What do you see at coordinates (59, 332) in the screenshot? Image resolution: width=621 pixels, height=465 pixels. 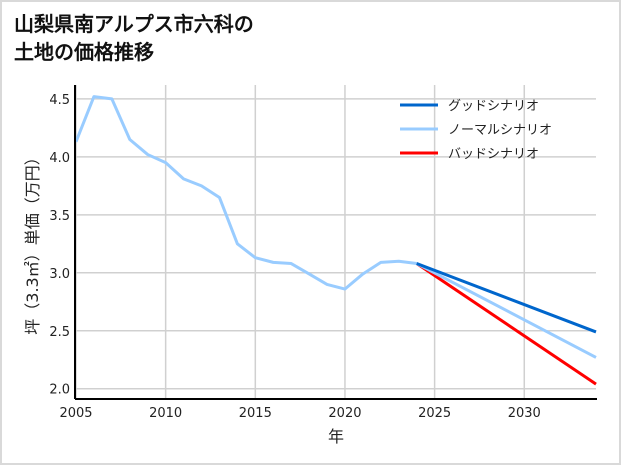 I see `y-tick-label: 2.5` at bounding box center [59, 332].